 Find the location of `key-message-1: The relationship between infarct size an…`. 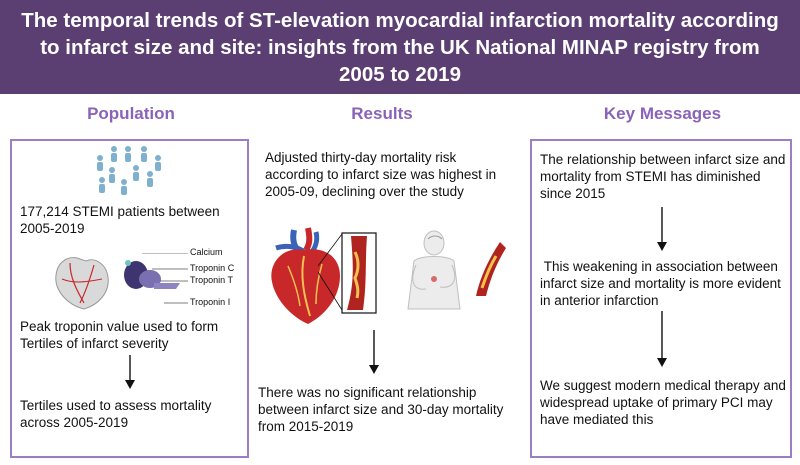

key-message-1: The relationship between infarct size an… is located at coordinates (663, 176).